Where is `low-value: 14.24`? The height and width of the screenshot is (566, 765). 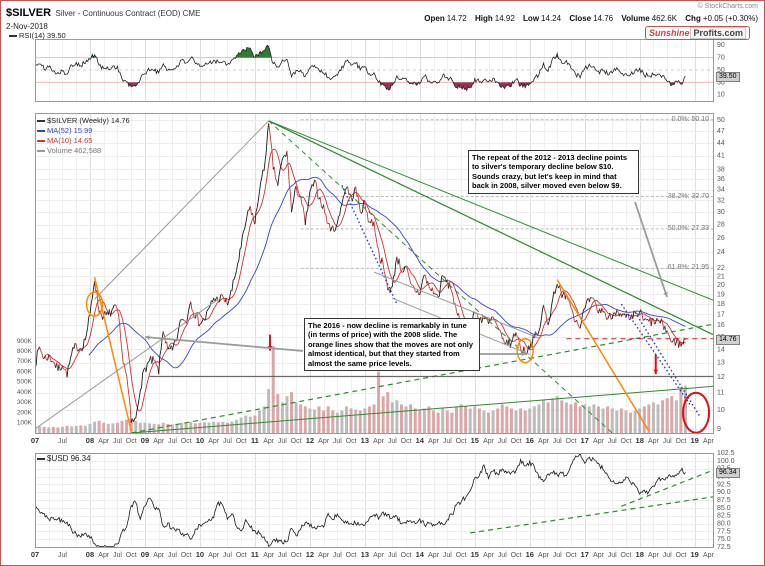
low-value: 14.24 is located at coordinates (551, 18).